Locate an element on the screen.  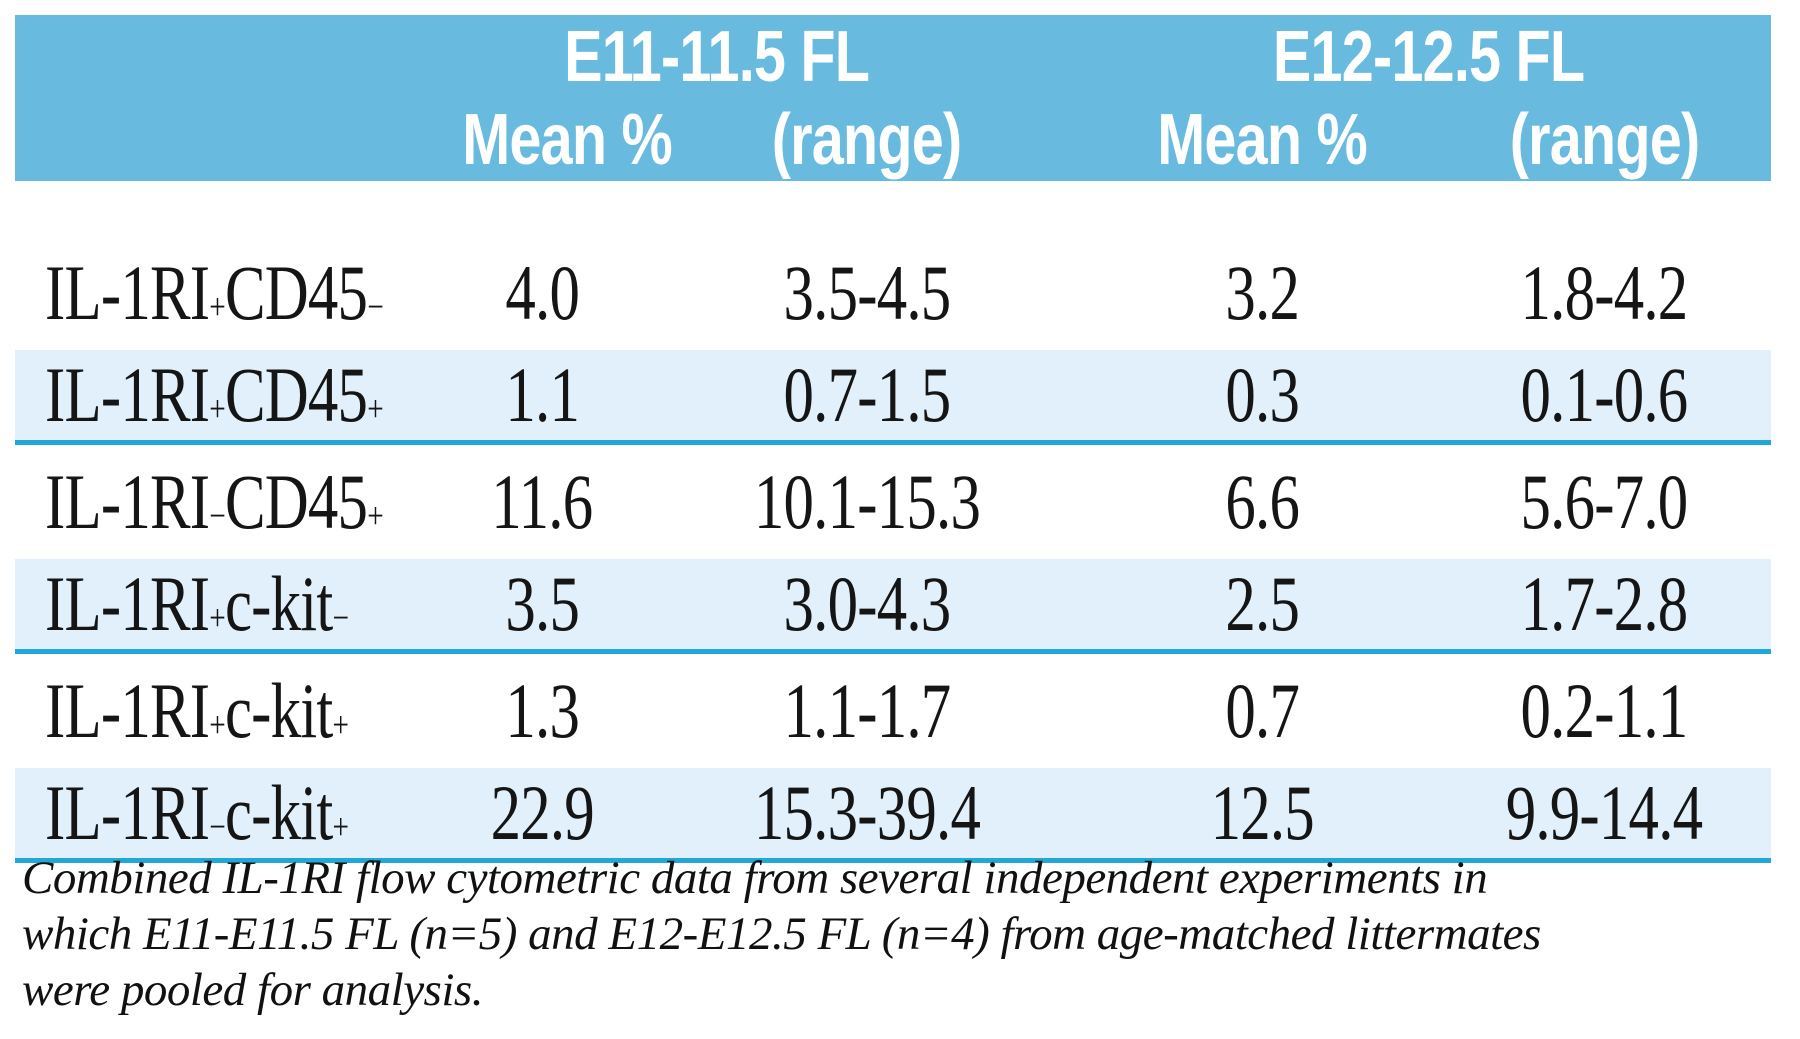
e12-mean-cell: 2.5 is located at coordinates (1262, 606).